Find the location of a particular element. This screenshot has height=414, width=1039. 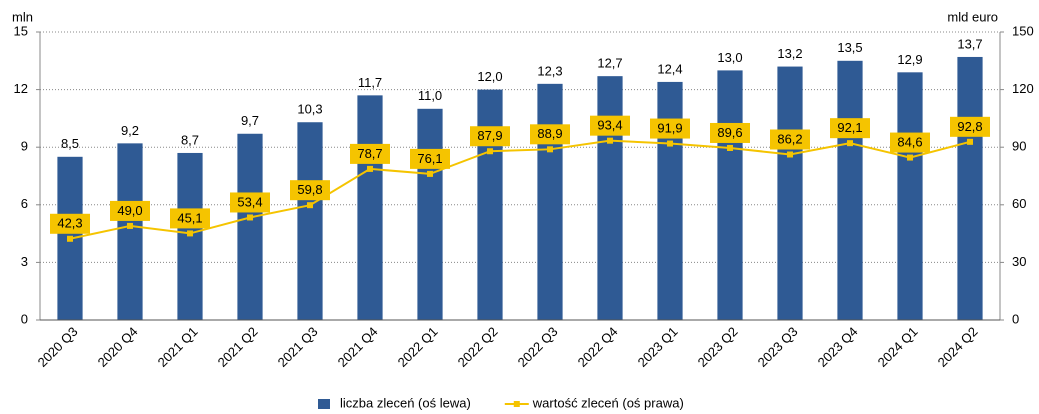

x-tick-label: 2020 Q3 is located at coordinates (58, 347).